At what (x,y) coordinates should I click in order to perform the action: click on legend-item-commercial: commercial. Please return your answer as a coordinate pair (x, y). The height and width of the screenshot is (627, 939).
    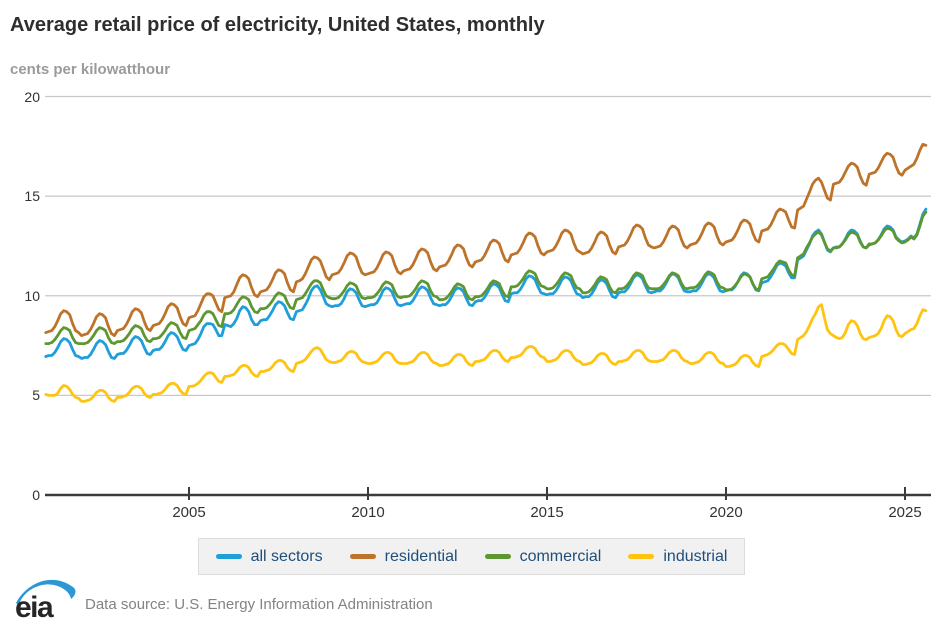
    Looking at the image, I should click on (543, 556).